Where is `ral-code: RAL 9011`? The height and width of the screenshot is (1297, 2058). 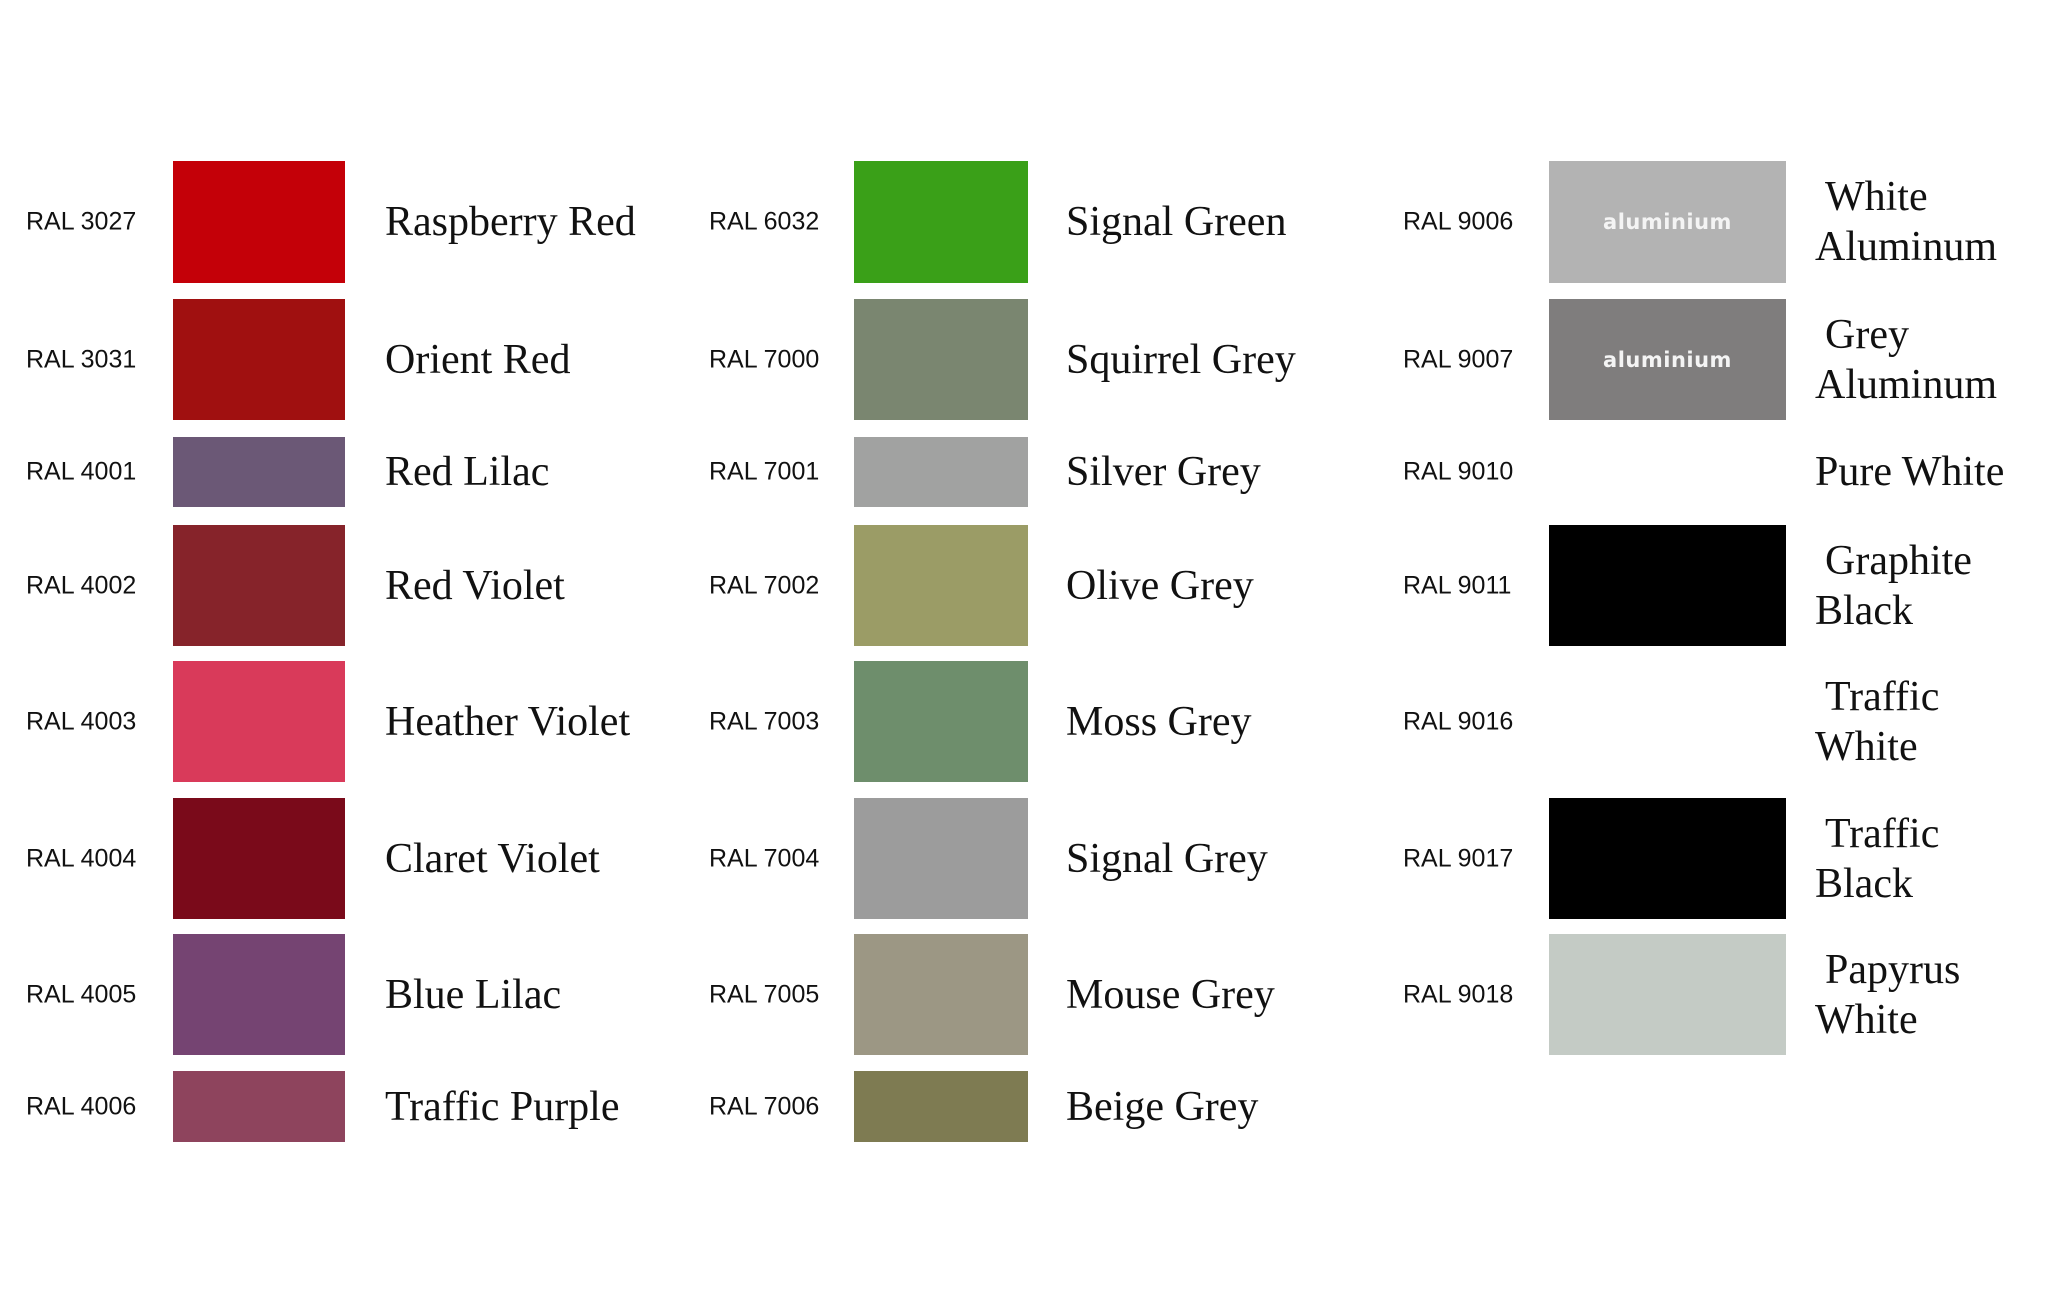 ral-code: RAL 9011 is located at coordinates (1457, 585).